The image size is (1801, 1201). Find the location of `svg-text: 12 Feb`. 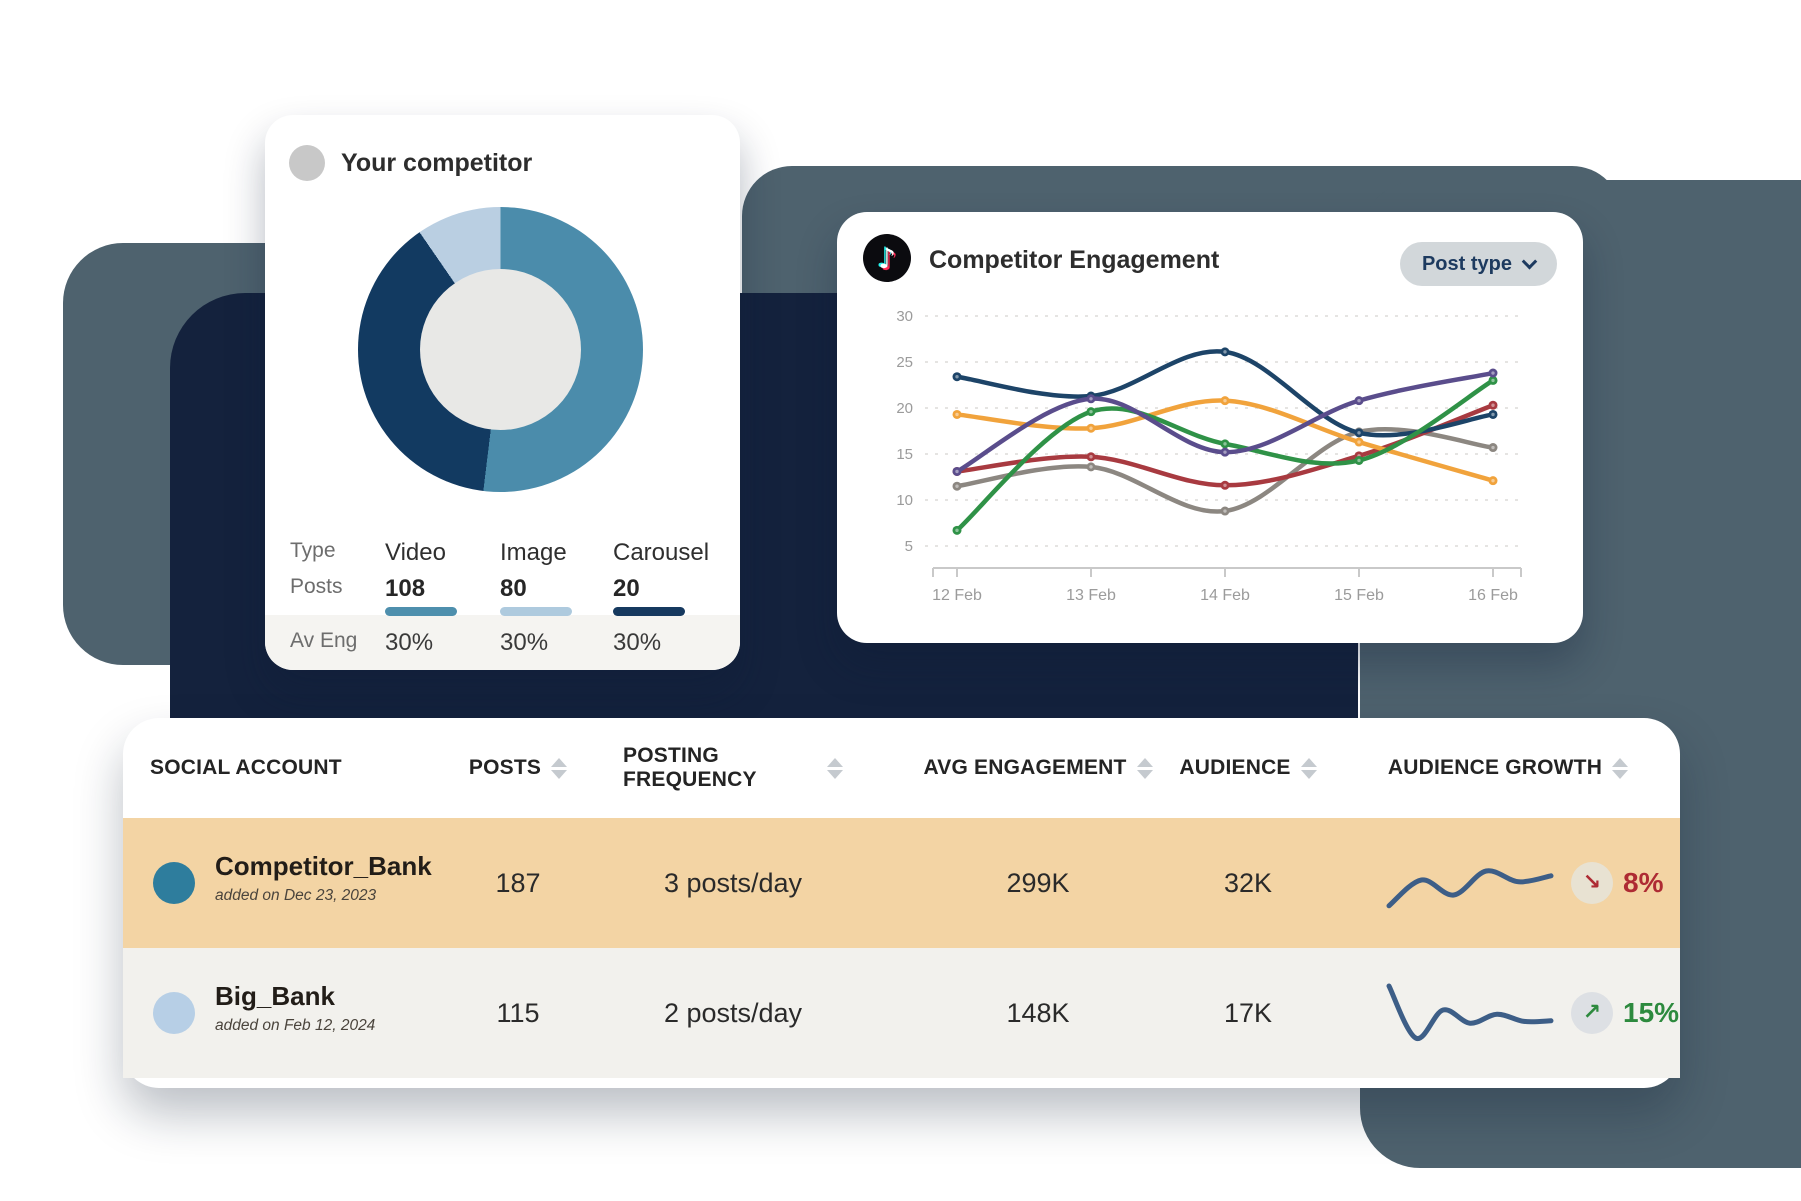

svg-text: 12 Feb is located at coordinates (957, 595).